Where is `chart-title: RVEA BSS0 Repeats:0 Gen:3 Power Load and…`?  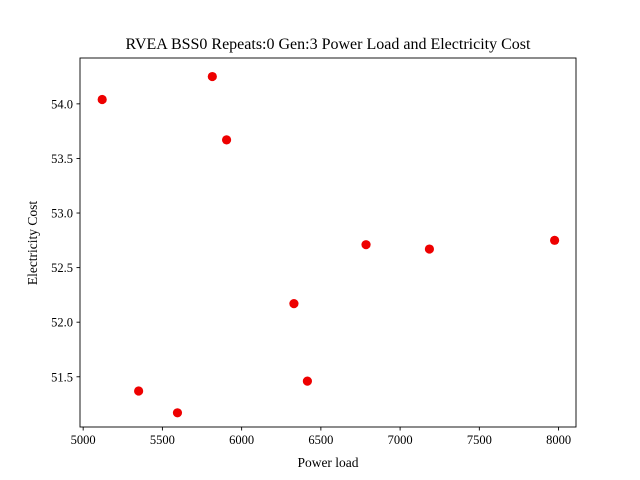
chart-title: RVEA BSS0 Repeats:0 Gen:3 Power Load and… is located at coordinates (328, 44).